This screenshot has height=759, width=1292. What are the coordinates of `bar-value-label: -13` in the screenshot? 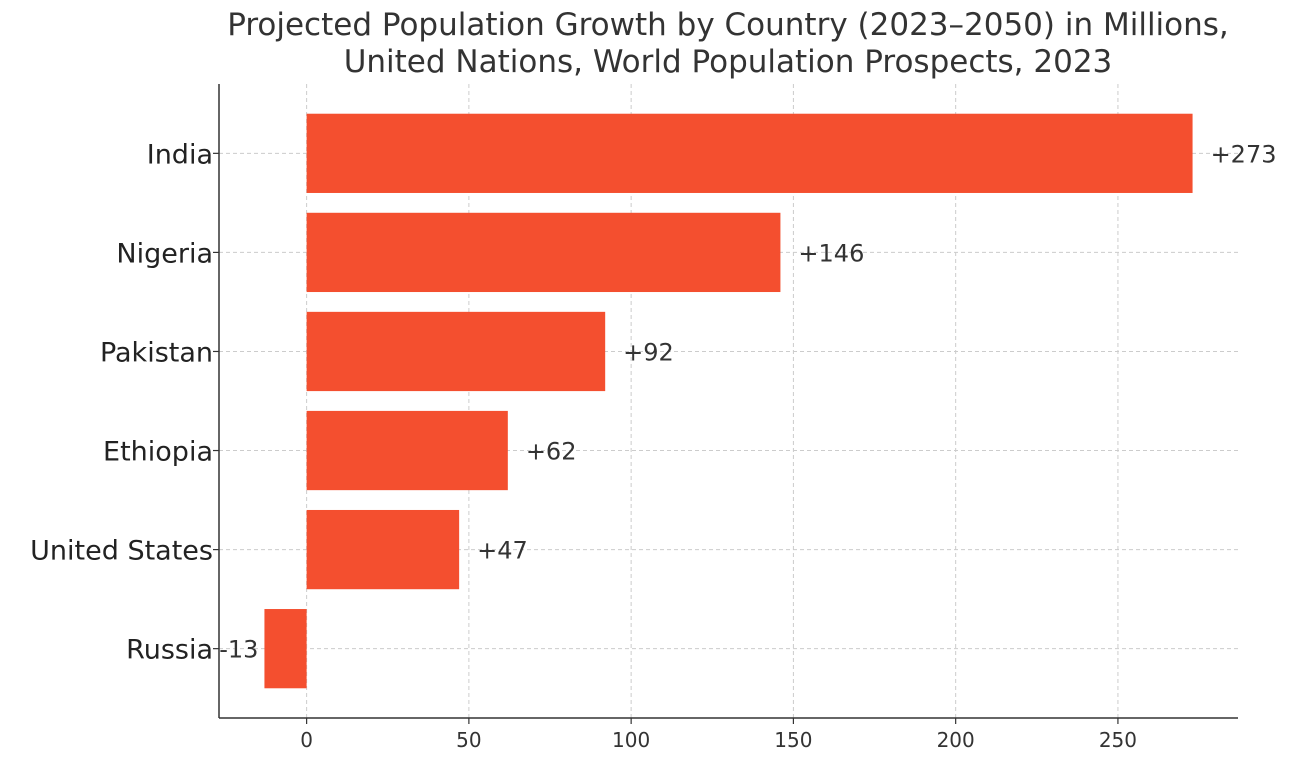 It's located at (238, 650).